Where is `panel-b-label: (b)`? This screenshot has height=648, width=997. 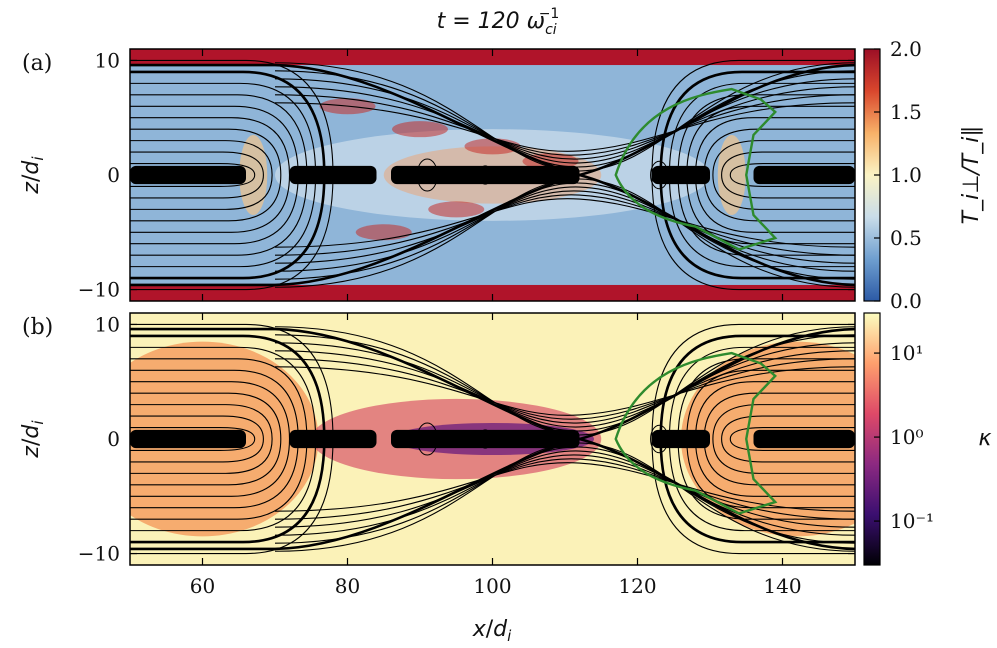 panel-b-label: (b) is located at coordinates (37, 327).